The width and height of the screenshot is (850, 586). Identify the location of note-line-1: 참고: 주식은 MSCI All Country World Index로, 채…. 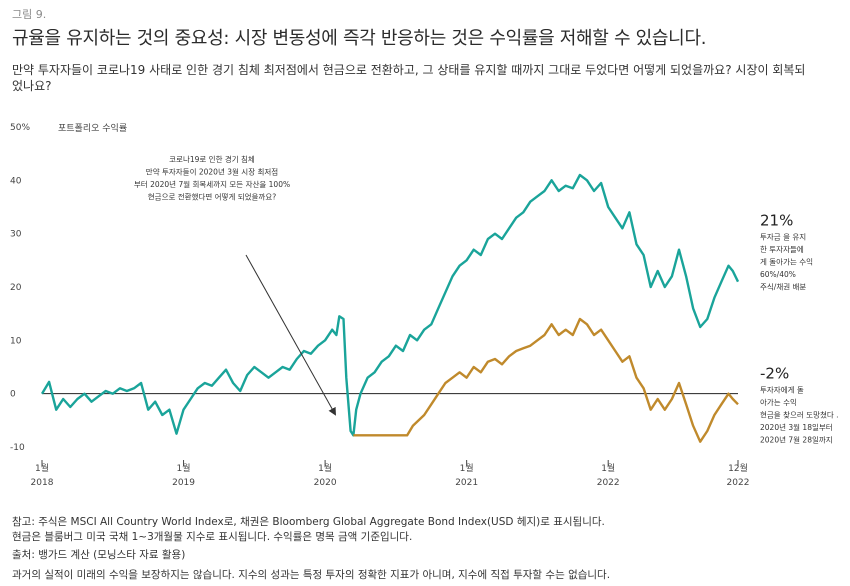
(308, 522).